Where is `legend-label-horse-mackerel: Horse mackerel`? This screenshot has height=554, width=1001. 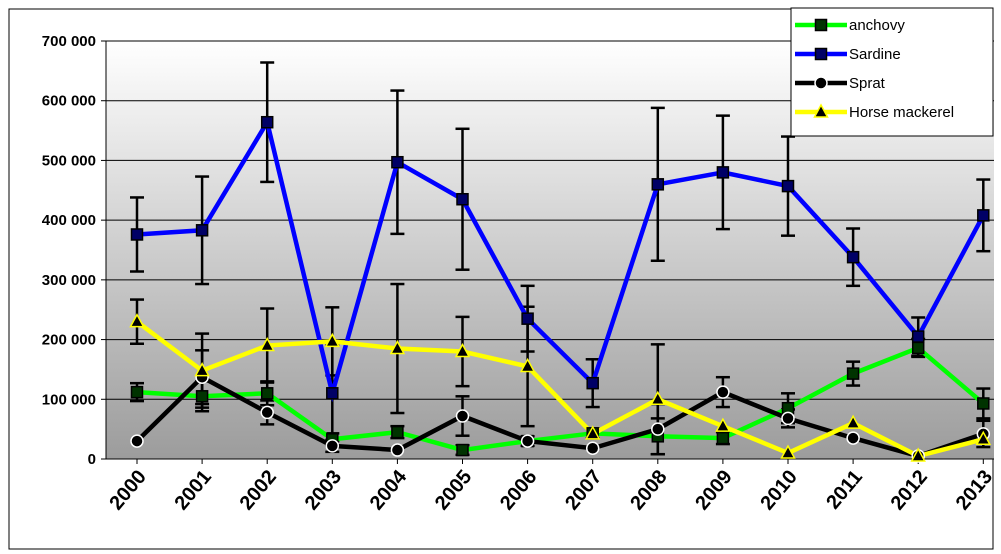
legend-label-horse-mackerel: Horse mackerel is located at coordinates (901, 112).